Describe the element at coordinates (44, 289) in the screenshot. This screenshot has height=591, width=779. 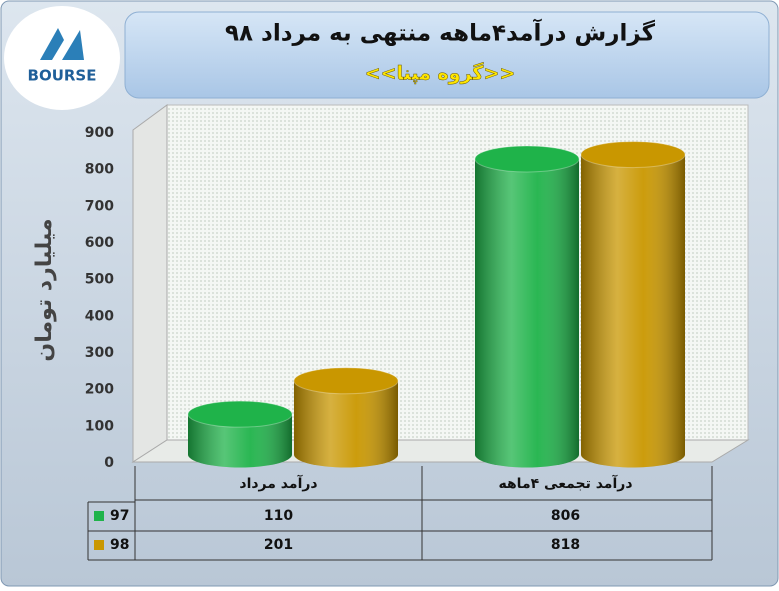
I see `y-axis-title: میلیارد تومان` at that location.